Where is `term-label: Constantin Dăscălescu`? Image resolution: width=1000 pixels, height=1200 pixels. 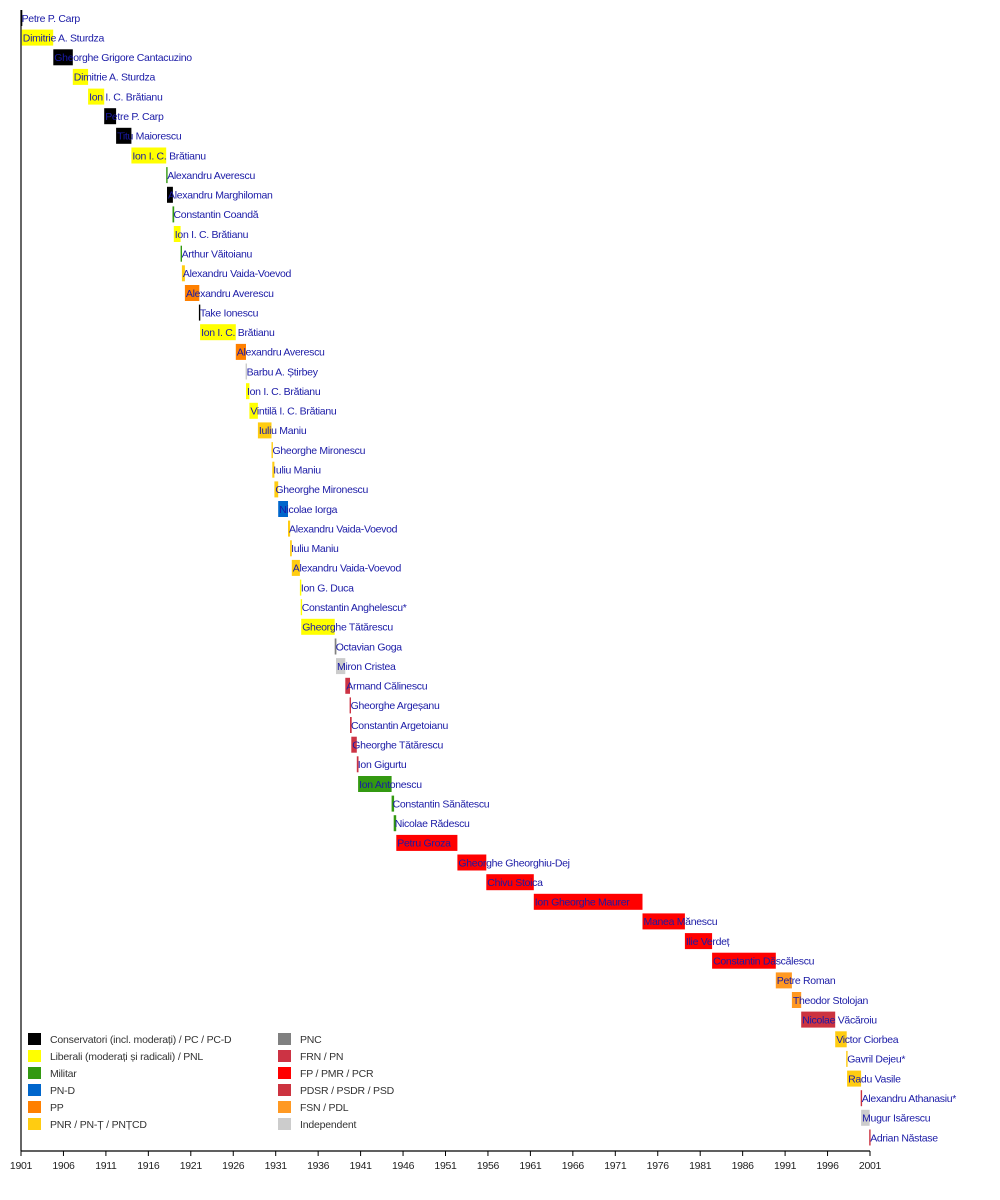 term-label: Constantin Dăscălescu is located at coordinates (764, 962).